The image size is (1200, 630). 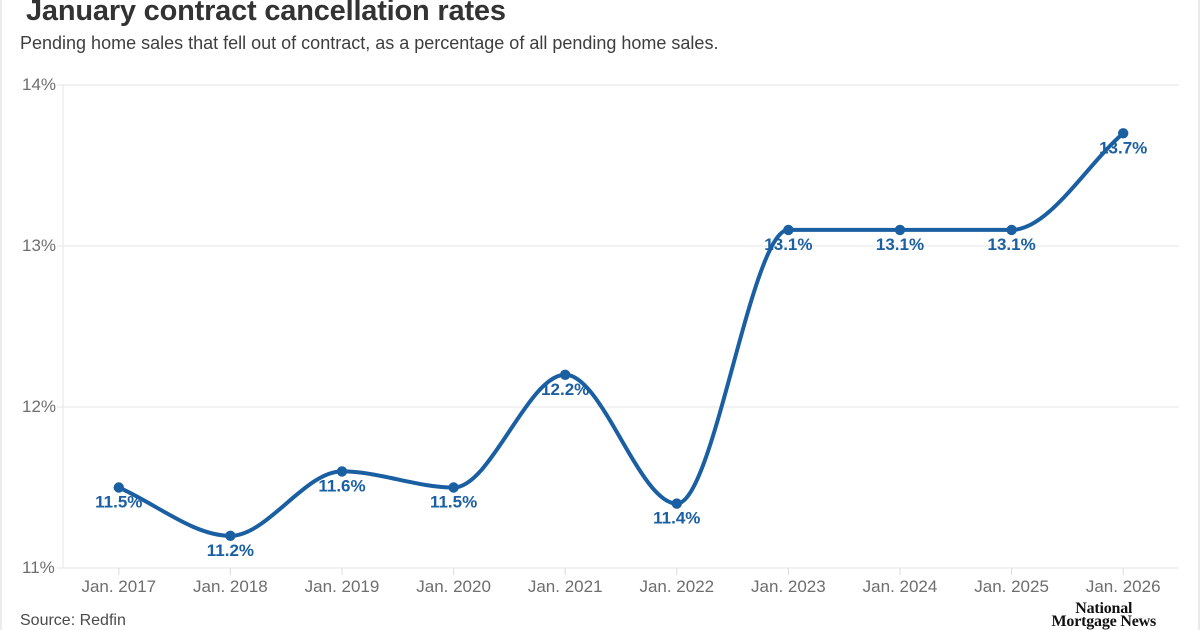 What do you see at coordinates (39, 84) in the screenshot?
I see `y-axis-tick-label: 14%` at bounding box center [39, 84].